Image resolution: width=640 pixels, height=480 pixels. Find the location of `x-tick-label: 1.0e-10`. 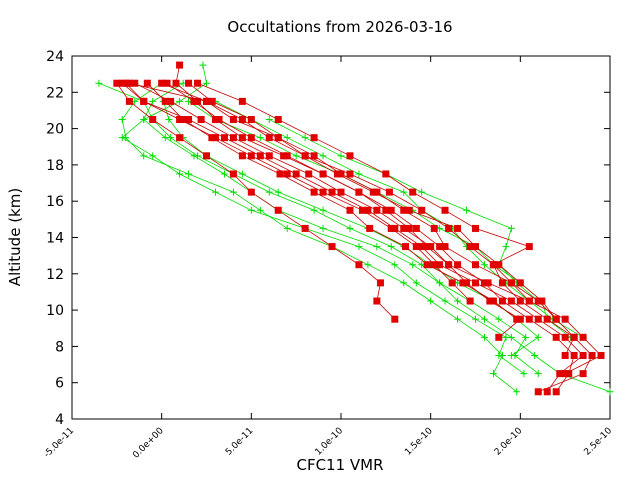

x-tick-label: 1.0e-10 is located at coordinates (330, 442).